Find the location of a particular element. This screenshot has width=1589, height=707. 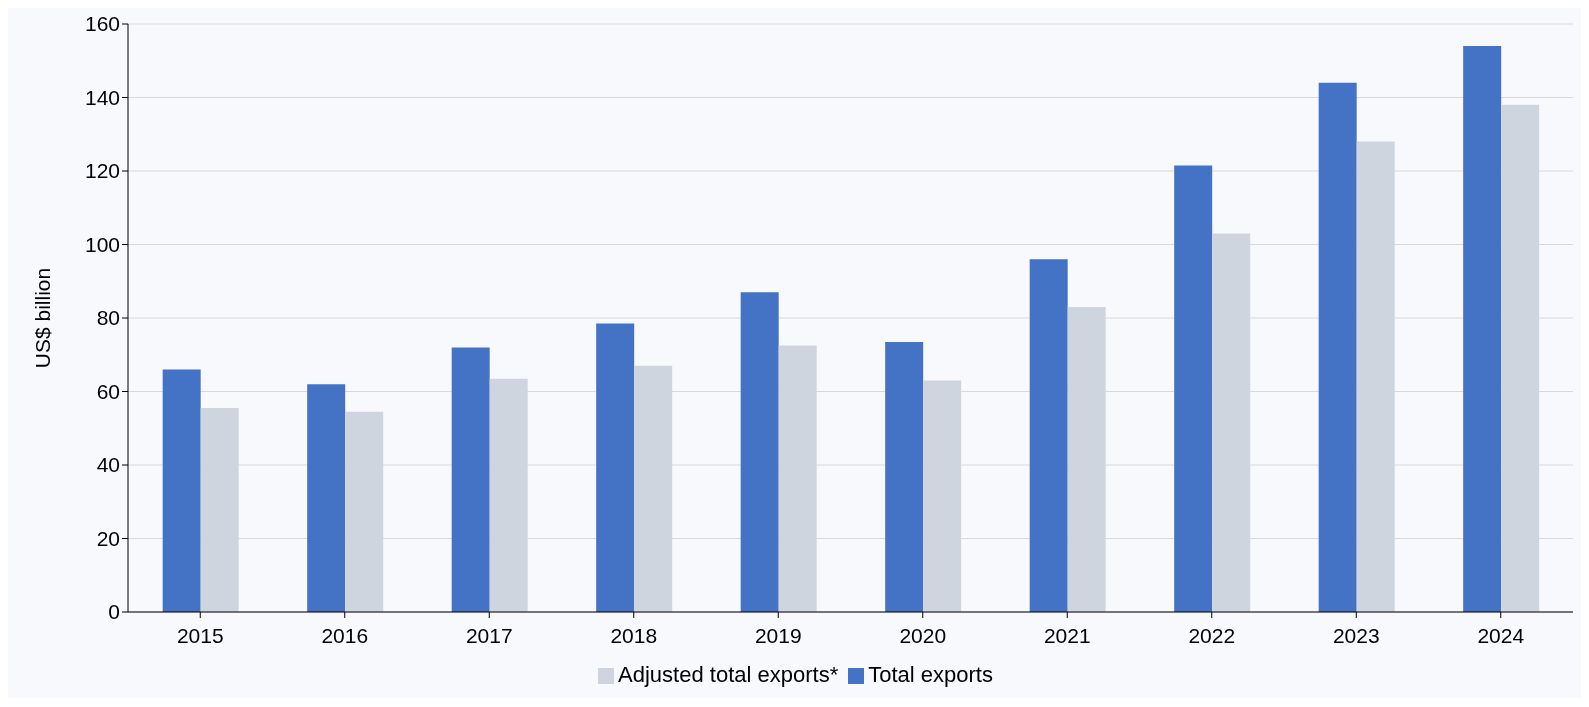

y-tick-label: 60 is located at coordinates (108, 391).